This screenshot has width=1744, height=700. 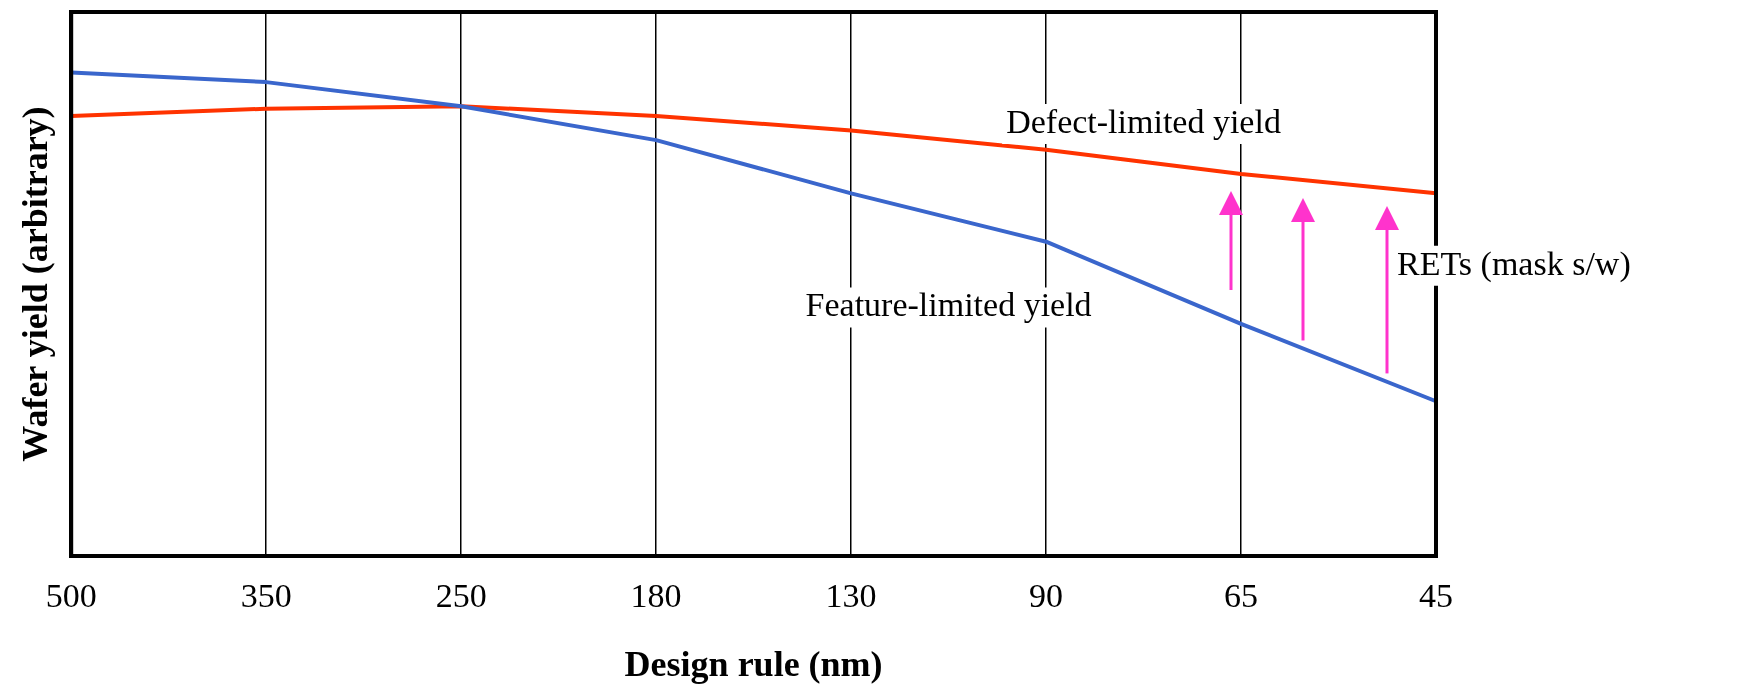 I want to click on series-label: Defect-limited yield, so click(x=1143, y=121).